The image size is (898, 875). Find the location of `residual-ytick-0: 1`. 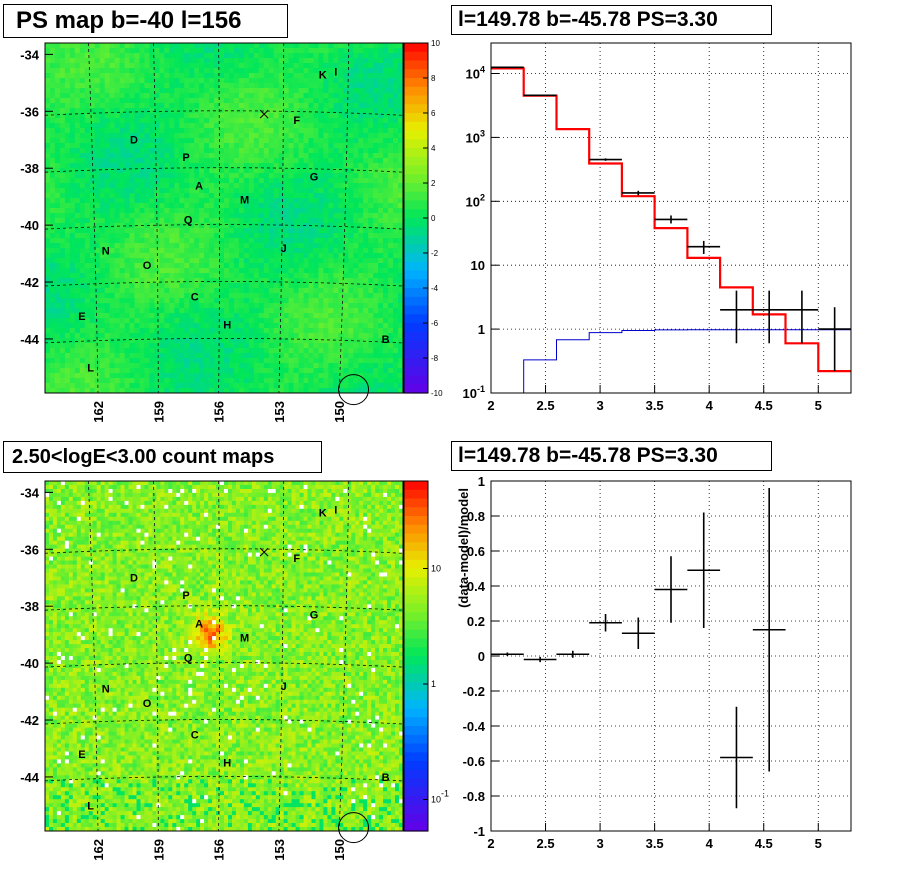

residual-ytick-0: 1 is located at coordinates (481, 481).